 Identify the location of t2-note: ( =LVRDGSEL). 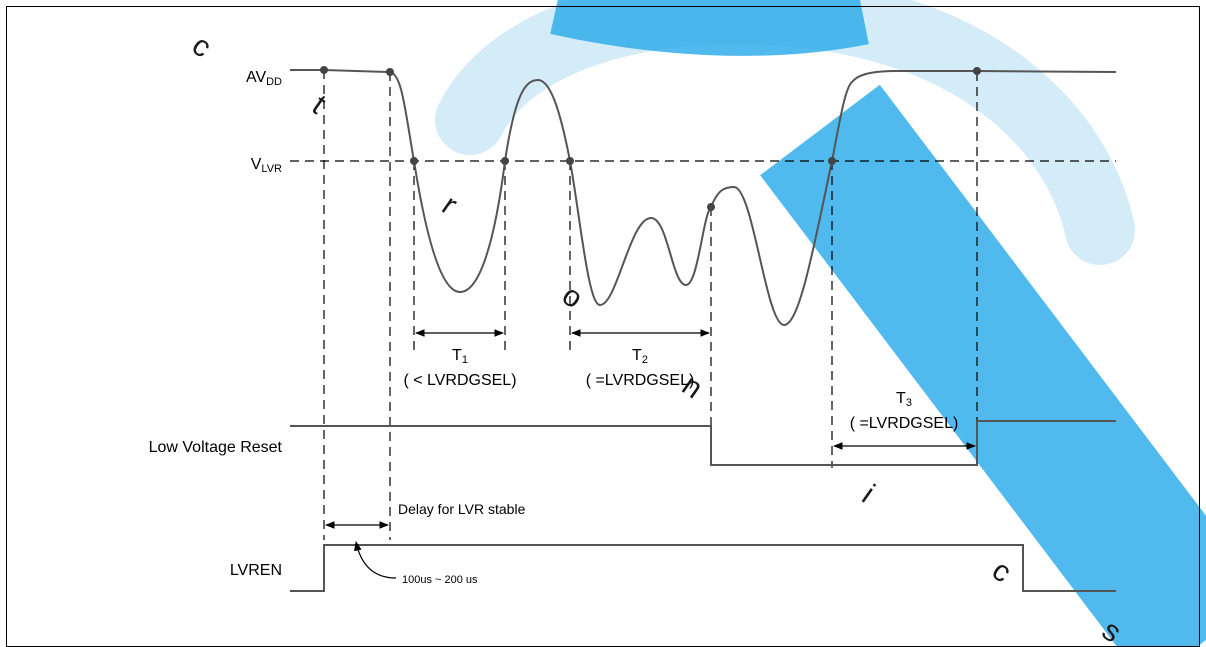
(640, 380).